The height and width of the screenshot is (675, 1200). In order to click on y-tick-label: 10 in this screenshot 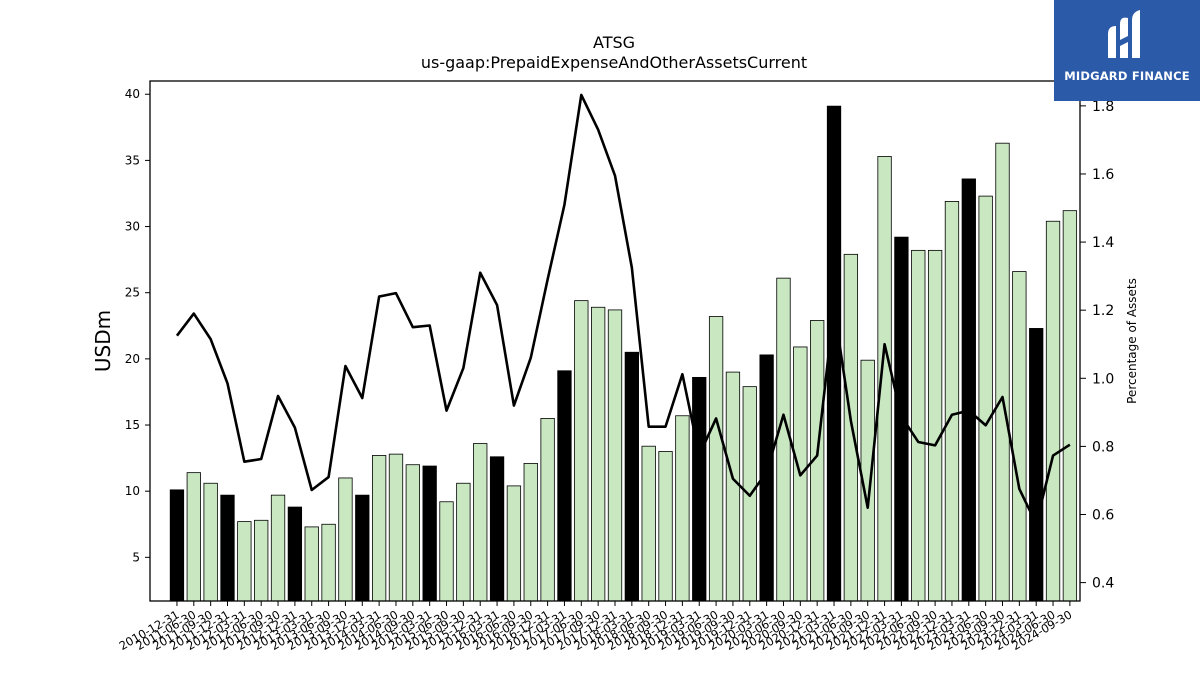, I will do `click(132, 491)`.